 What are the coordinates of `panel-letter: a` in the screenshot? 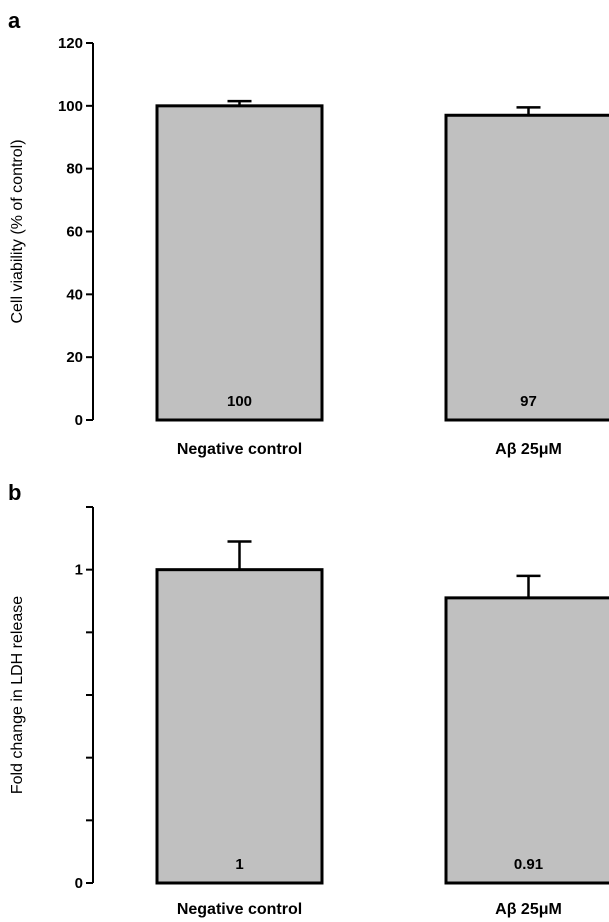 It's located at (14, 20).